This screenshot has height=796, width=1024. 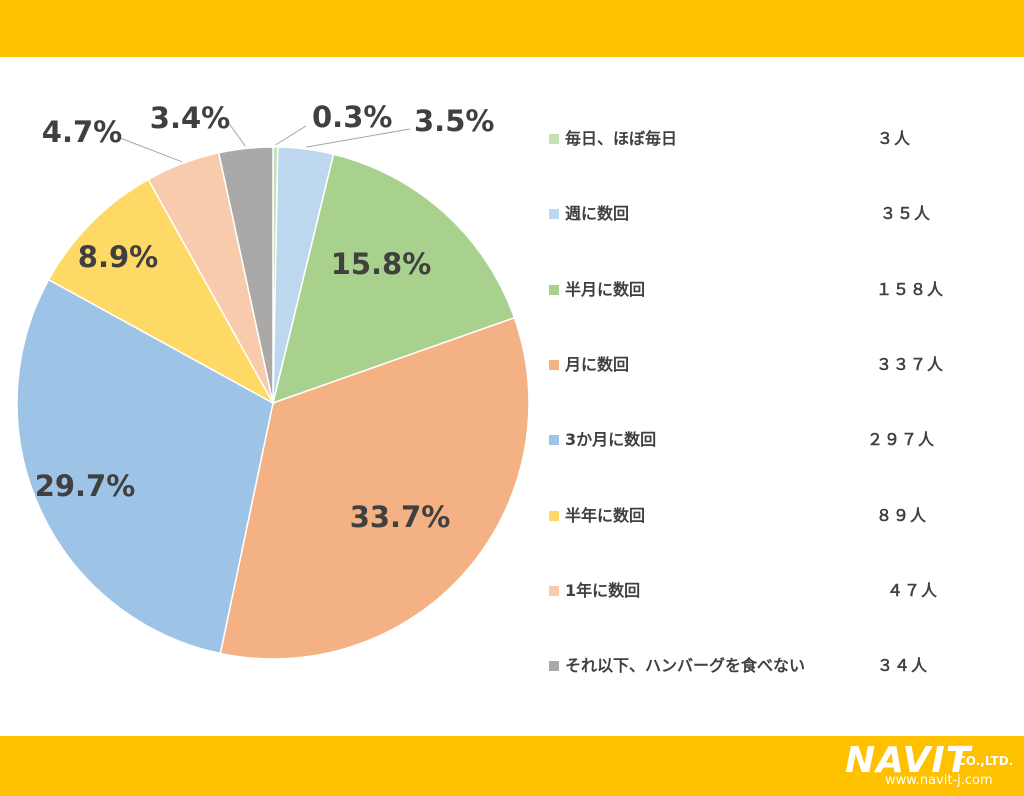 What do you see at coordinates (910, 289) in the screenshot?
I see `legend-count: １５８人` at bounding box center [910, 289].